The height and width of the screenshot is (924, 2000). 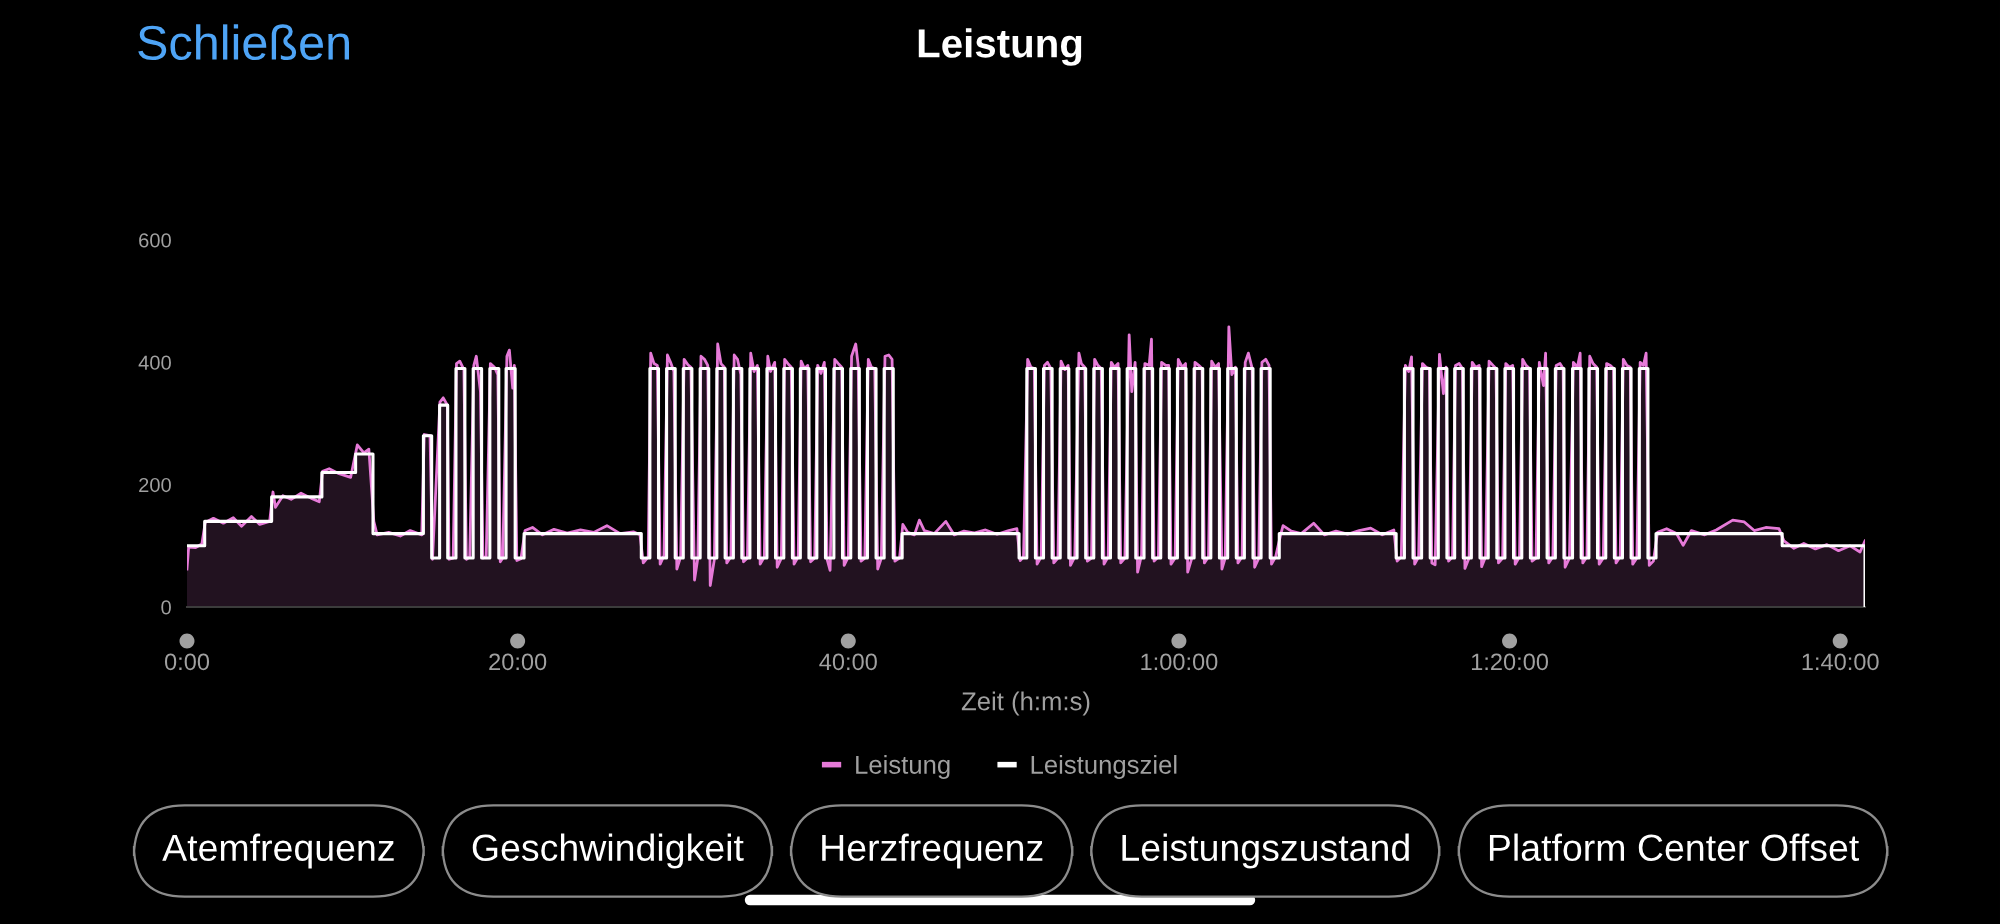 I want to click on legend-label: Leistungsziel, so click(x=1104, y=767).